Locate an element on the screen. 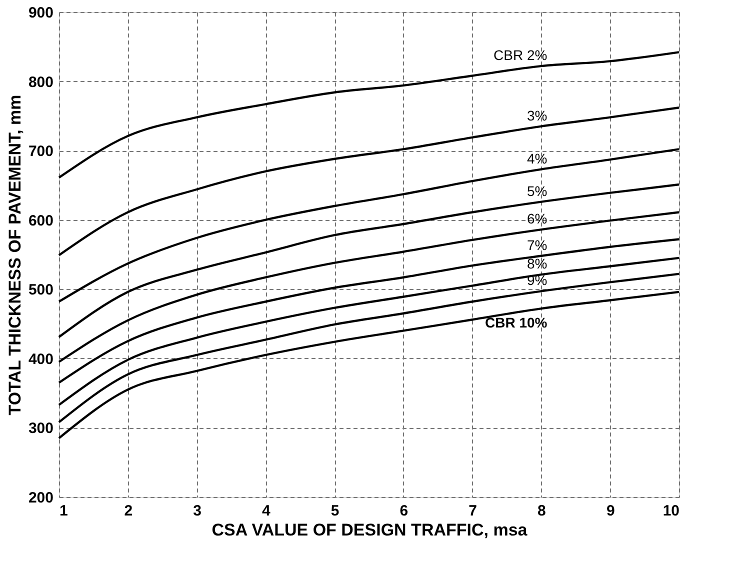  x-tick-label: 2 is located at coordinates (128, 511).